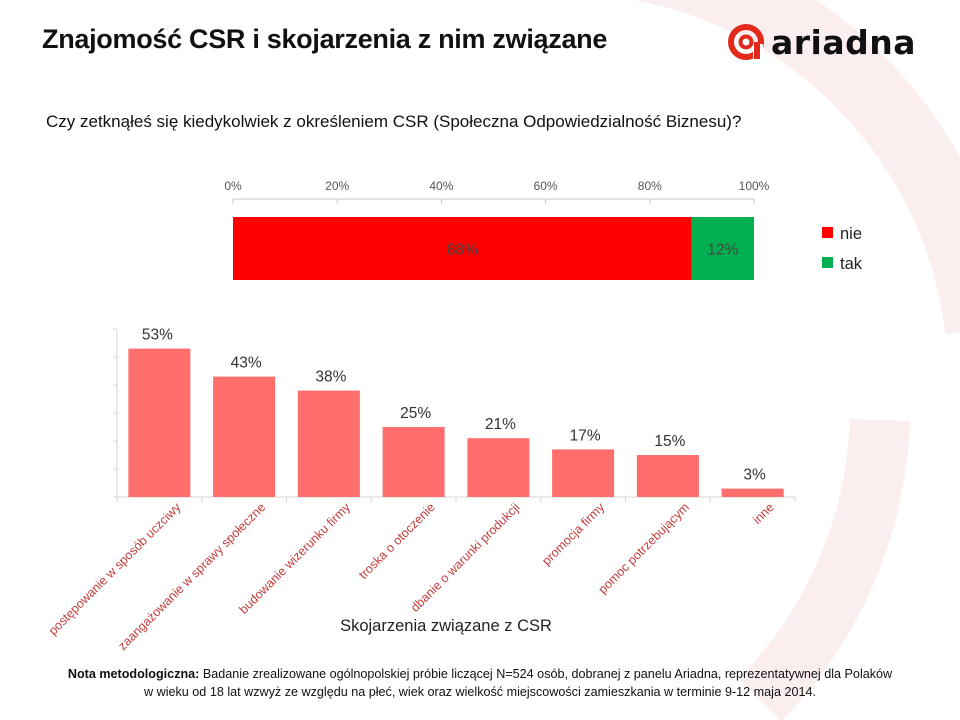 Image resolution: width=960 pixels, height=720 pixels. Describe the element at coordinates (650, 186) in the screenshot. I see `x-tick-label: 80%` at that location.